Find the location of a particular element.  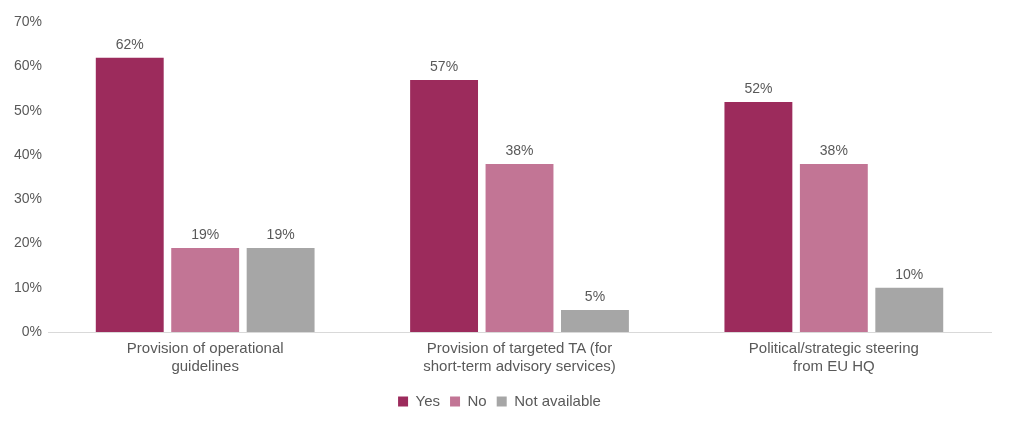

legend-label: Not available is located at coordinates (557, 400).